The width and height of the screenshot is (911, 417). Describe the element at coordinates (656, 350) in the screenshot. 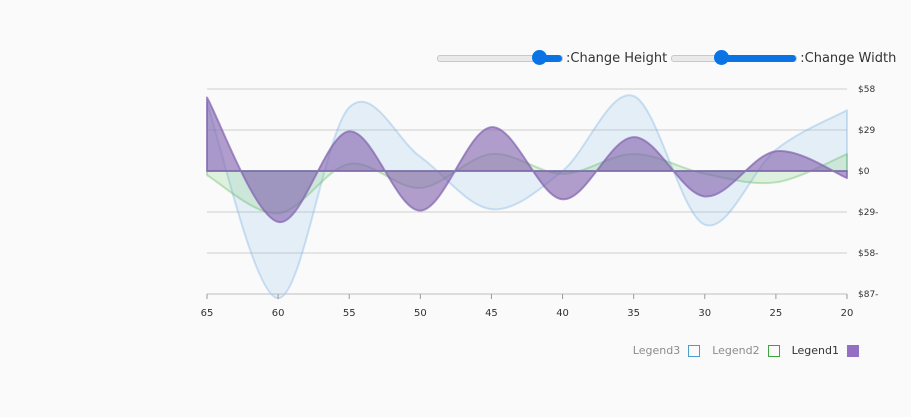

I see `legend-label: Legend3` at that location.